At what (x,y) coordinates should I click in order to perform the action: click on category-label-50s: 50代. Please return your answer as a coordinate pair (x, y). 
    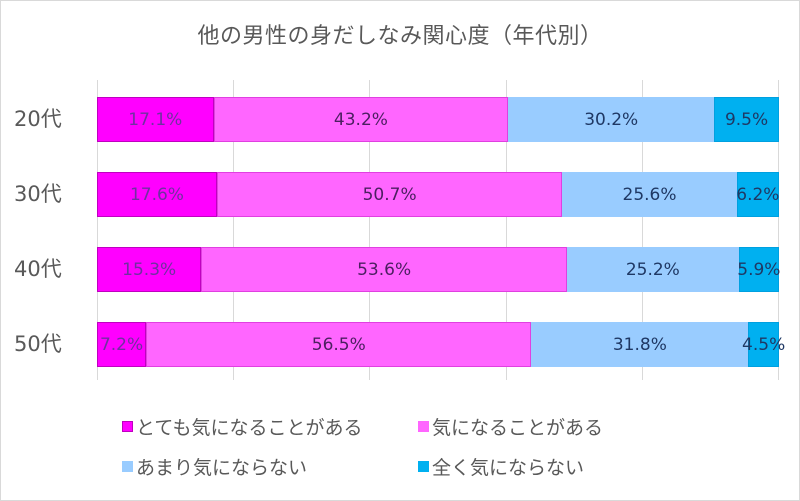
    Looking at the image, I should click on (38, 344).